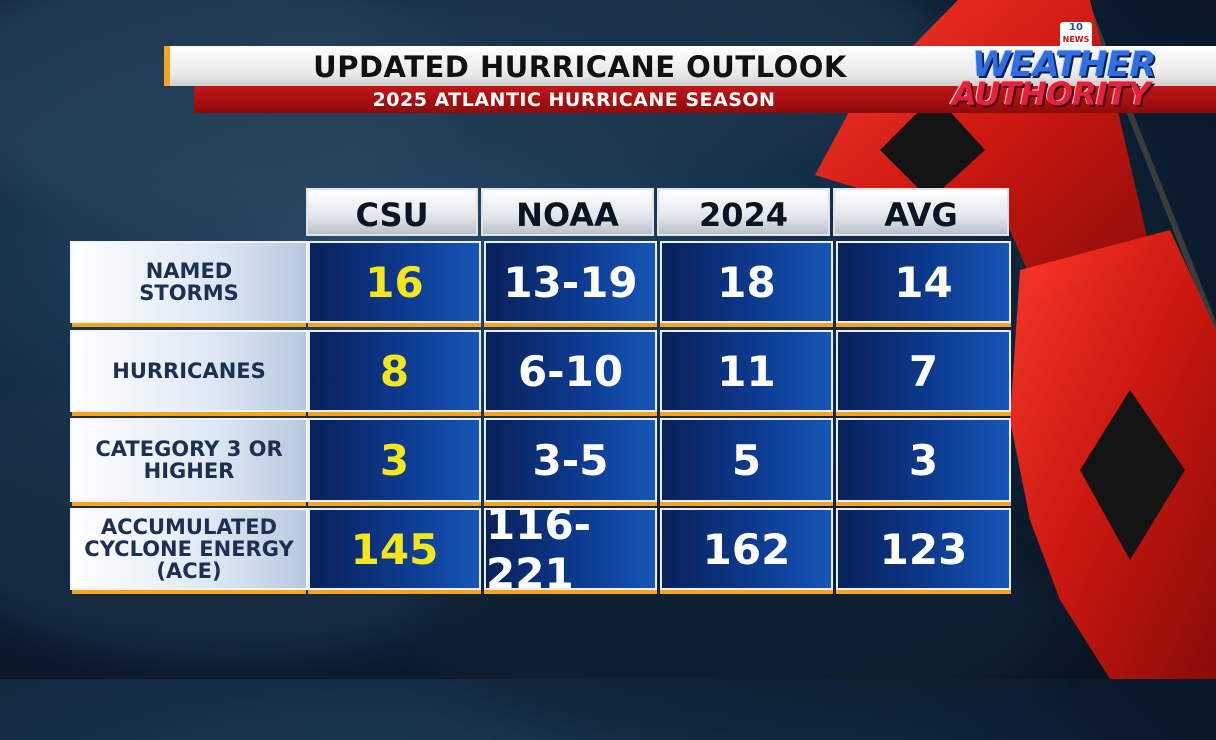  I want to click on title-bar: UPDATED HURRICANE OUTLOOK, so click(690, 66).